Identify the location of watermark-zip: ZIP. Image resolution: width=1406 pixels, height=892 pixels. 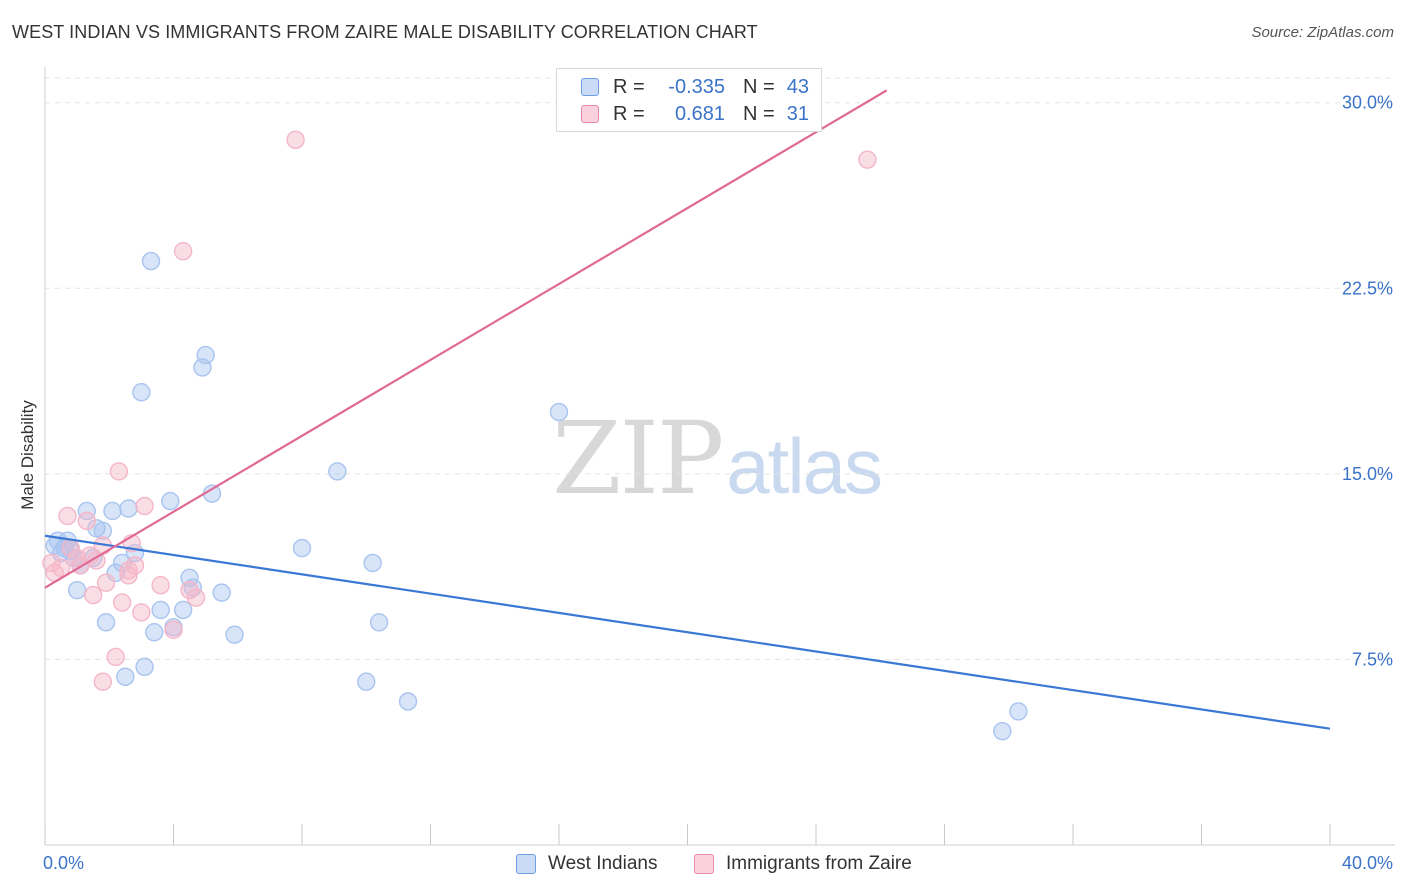
(638, 458).